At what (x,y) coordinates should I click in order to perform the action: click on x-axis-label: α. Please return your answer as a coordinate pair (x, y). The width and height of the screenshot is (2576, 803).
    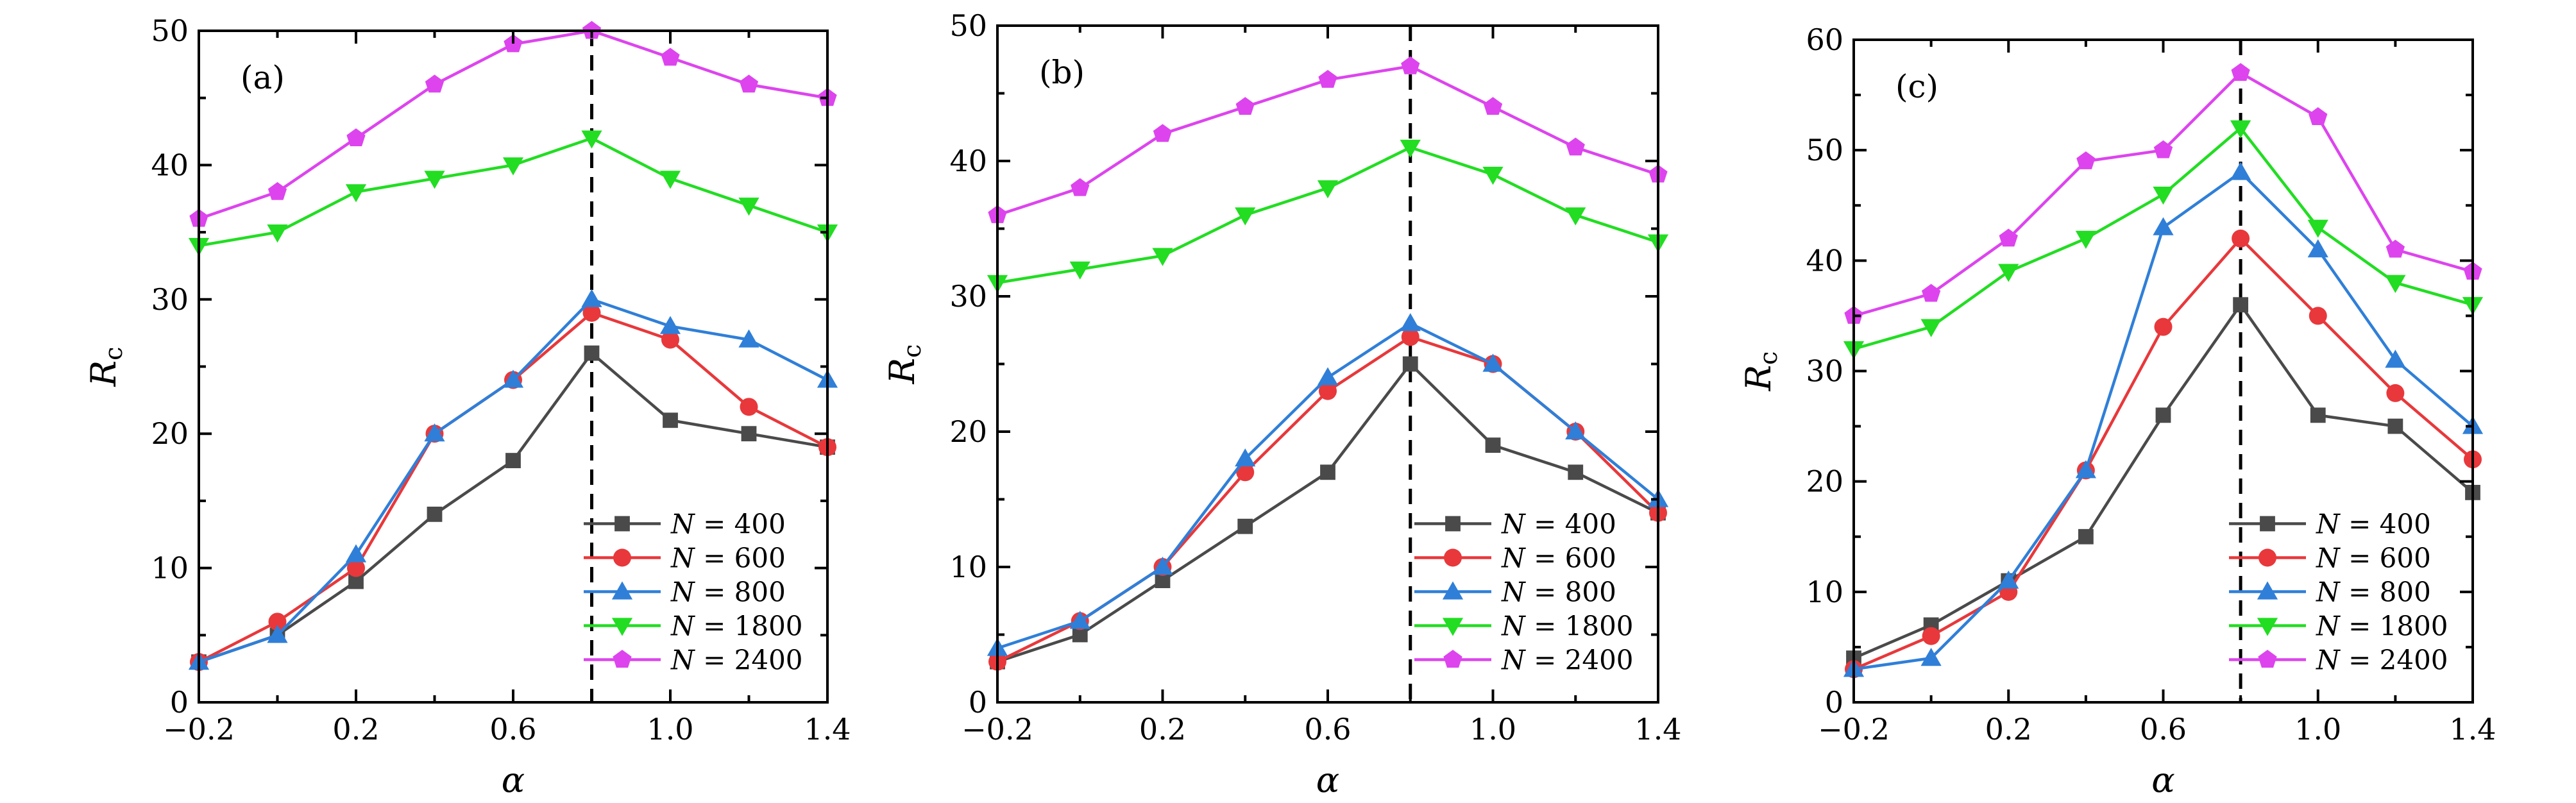
    Looking at the image, I should click on (1327, 780).